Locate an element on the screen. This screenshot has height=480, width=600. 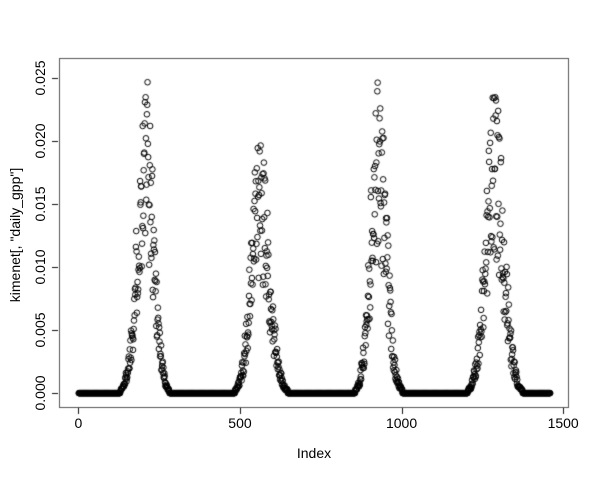
y-tick-label: 0.020 is located at coordinates (40, 141).